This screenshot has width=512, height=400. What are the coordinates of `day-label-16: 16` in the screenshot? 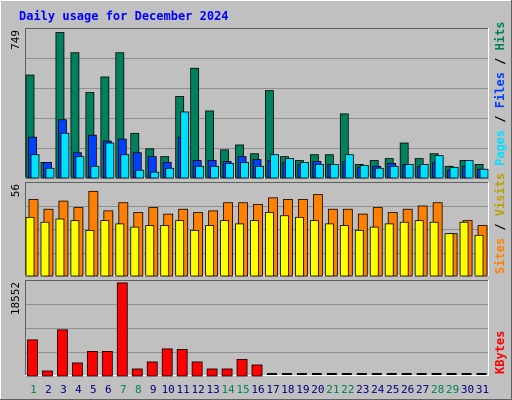 It's located at (257, 389).